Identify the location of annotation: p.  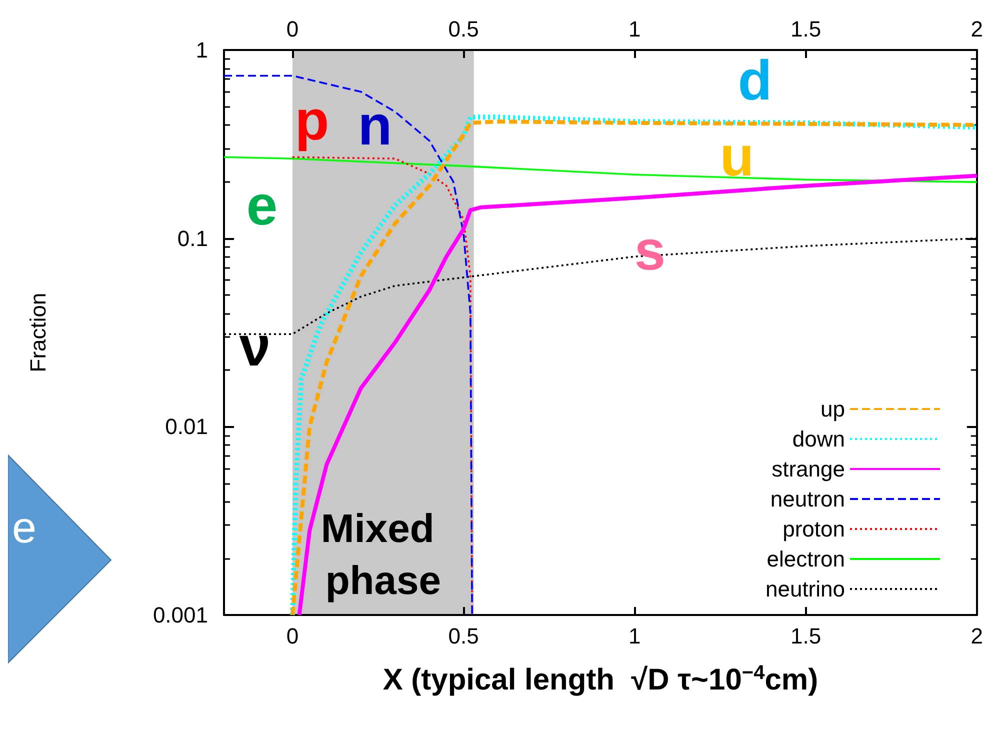
(312, 120).